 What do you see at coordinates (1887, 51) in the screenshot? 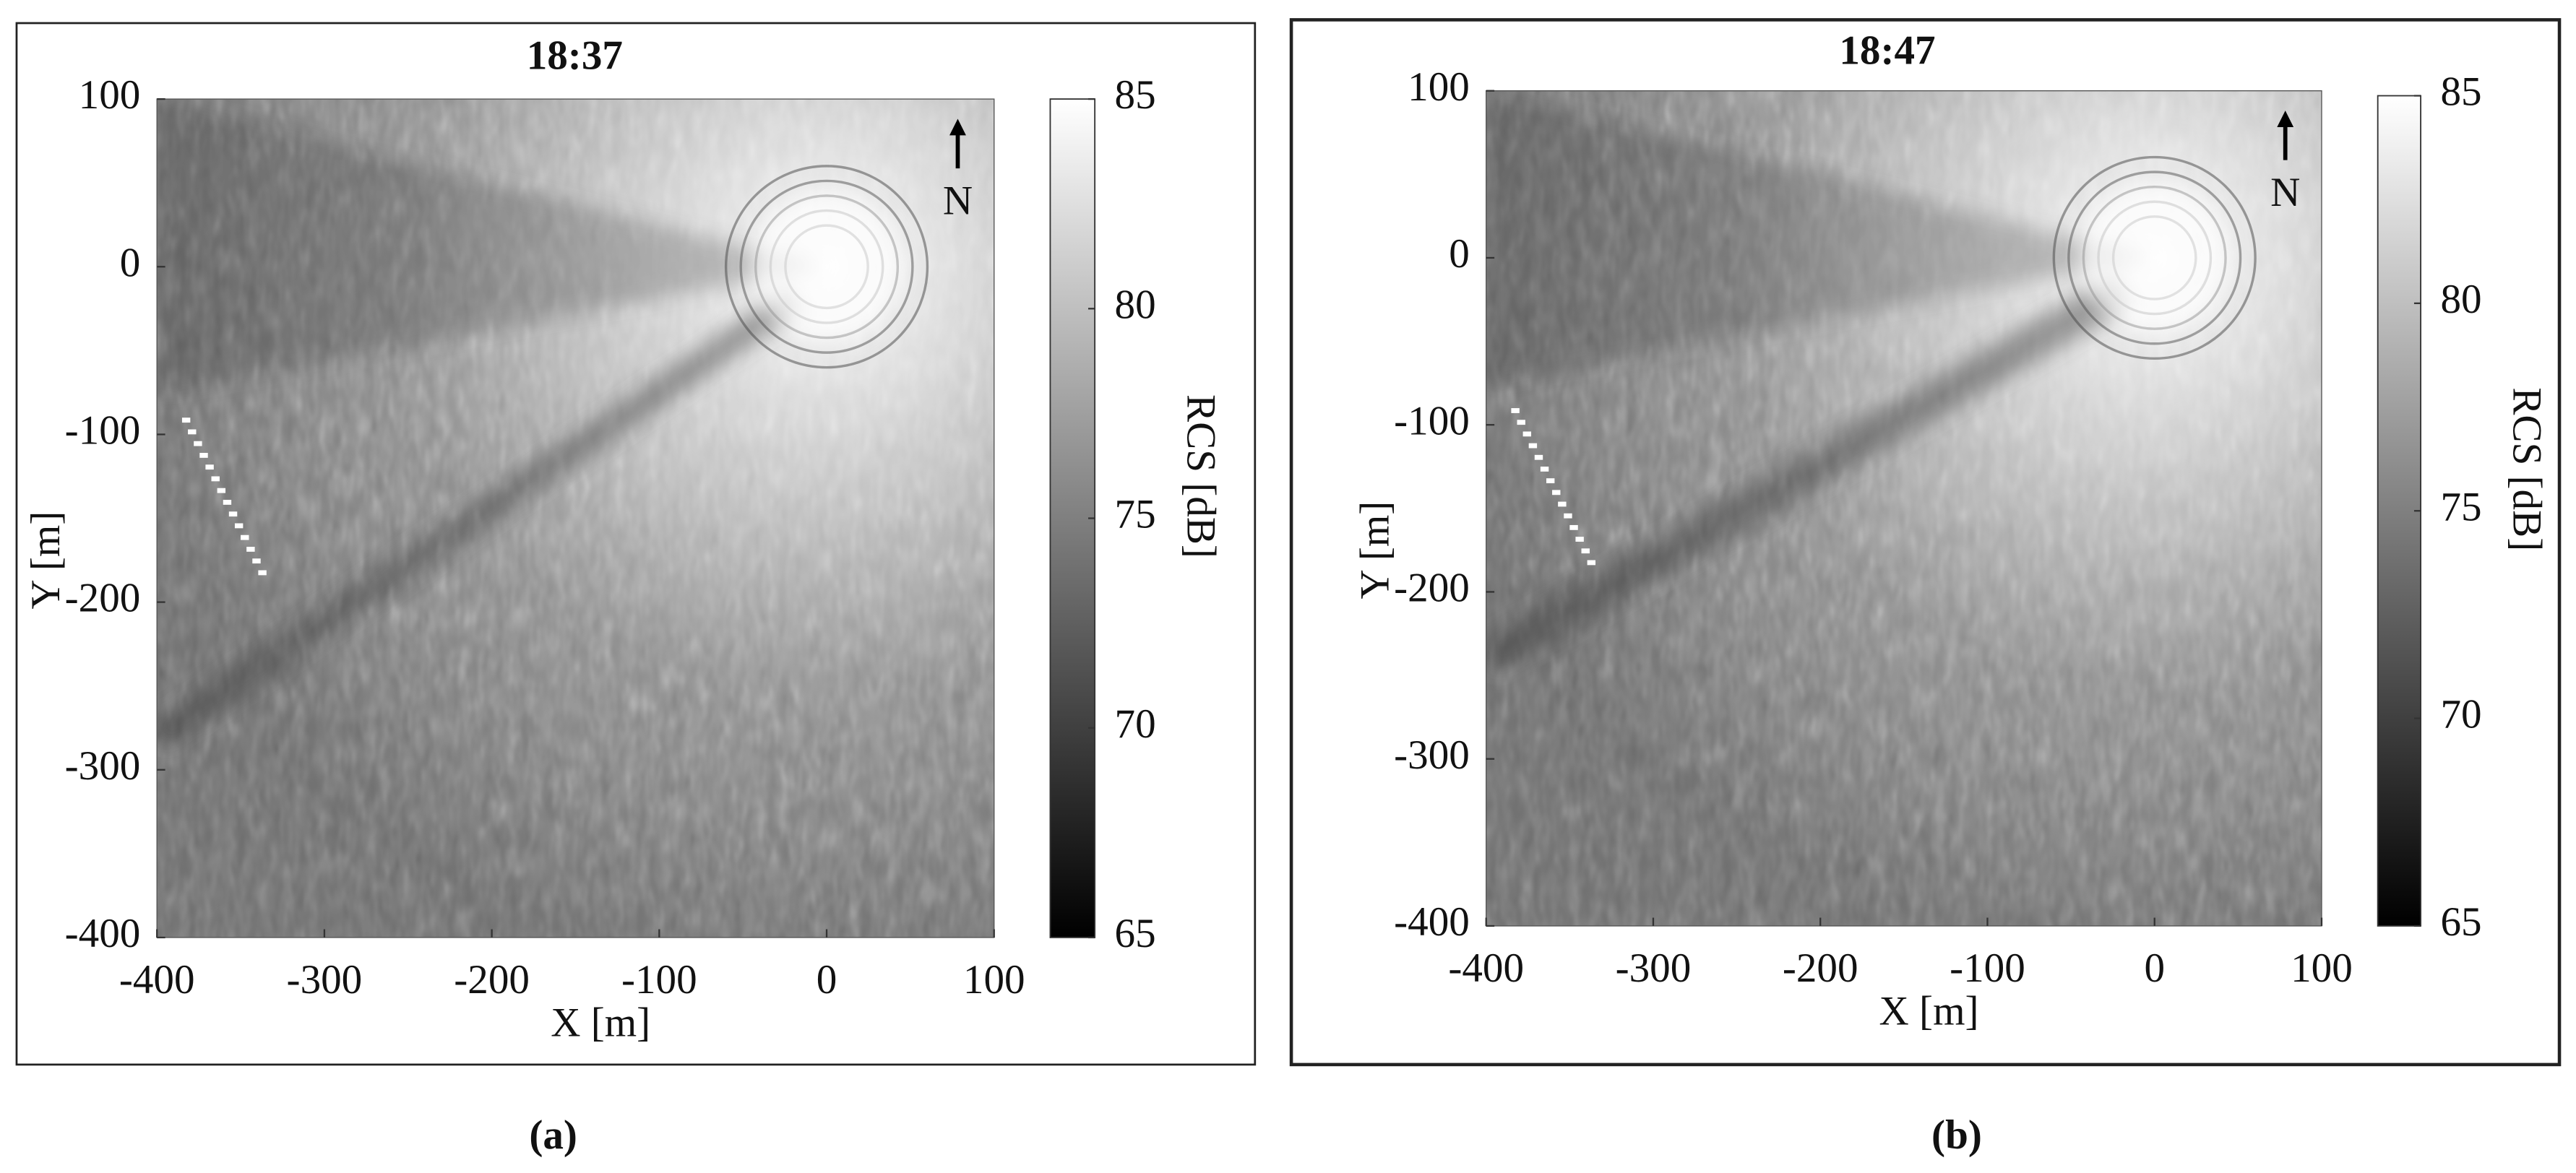
I see `chart-title: 18:47` at bounding box center [1887, 51].